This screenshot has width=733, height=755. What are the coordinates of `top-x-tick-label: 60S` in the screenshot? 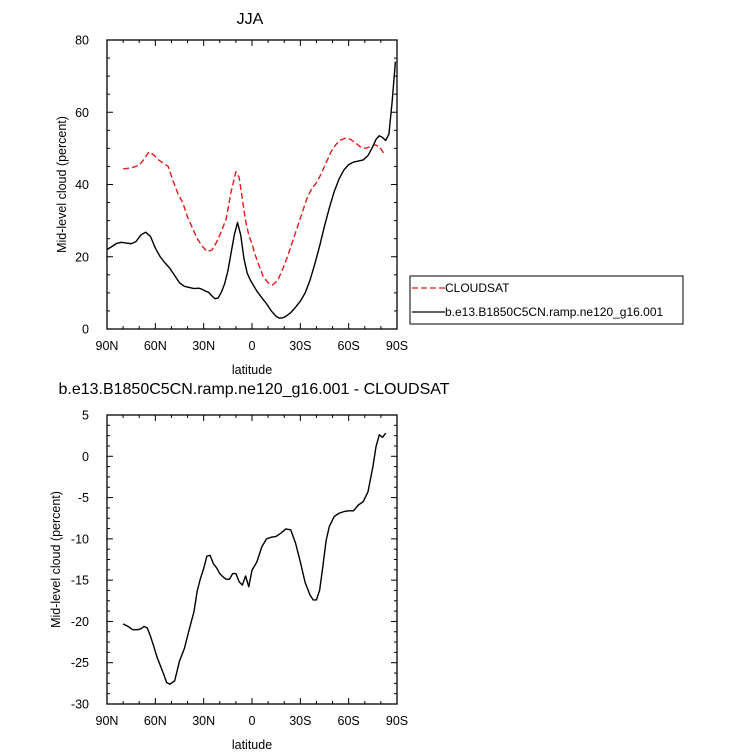 It's located at (349, 346).